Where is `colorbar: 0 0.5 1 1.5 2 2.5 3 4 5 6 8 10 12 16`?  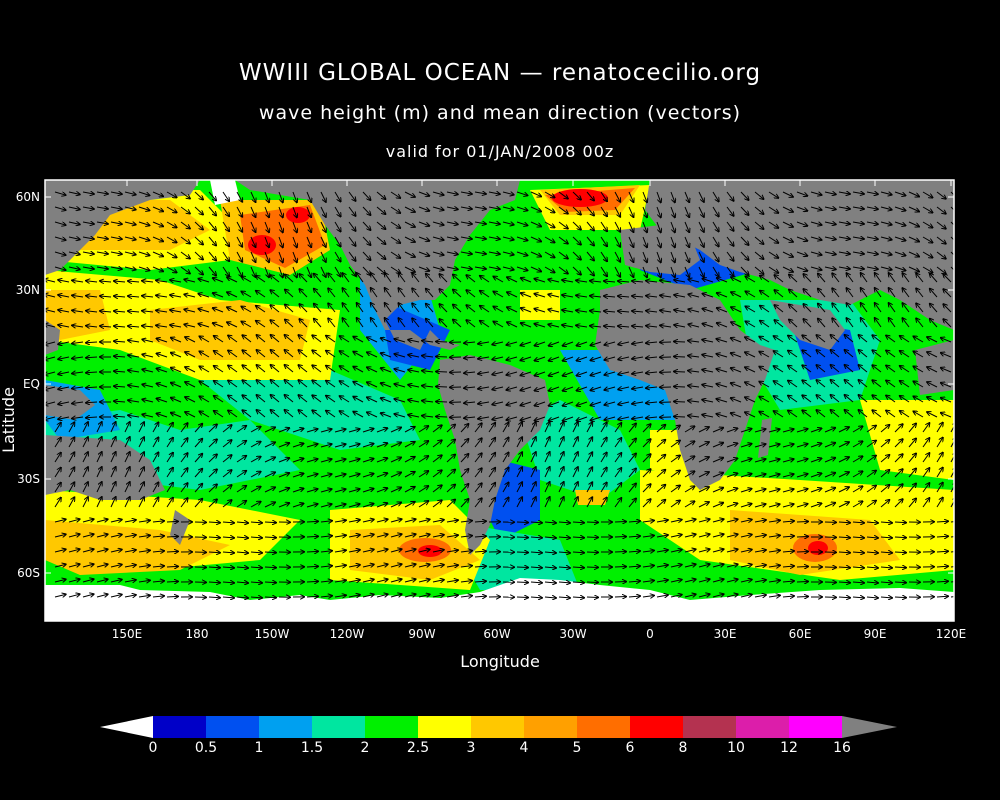 colorbar: 0 0.5 1 1.5 2 2.5 3 4 5 6 8 10 12 16 is located at coordinates (498, 736).